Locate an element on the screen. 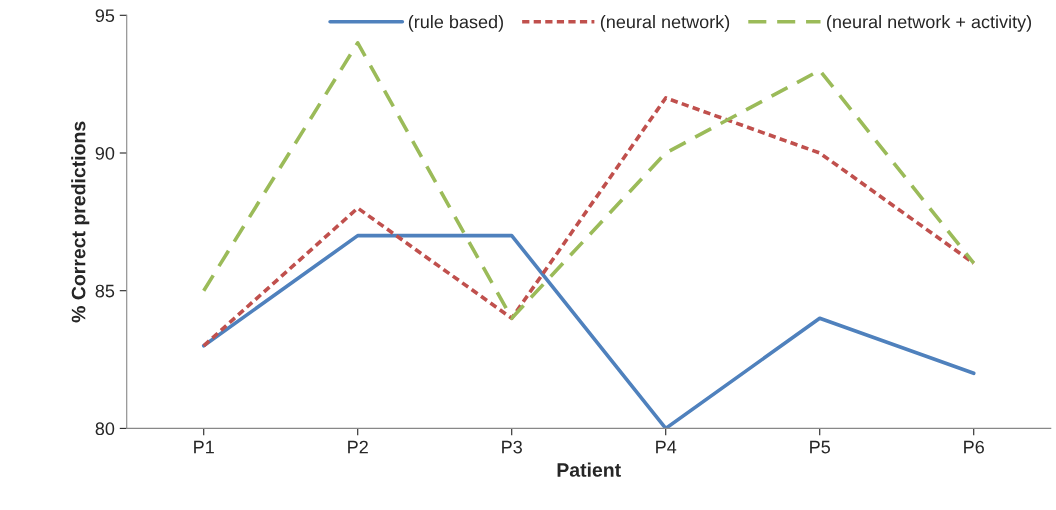 This screenshot has height=510, width=1056. x-tick-label: P2 is located at coordinates (358, 447).